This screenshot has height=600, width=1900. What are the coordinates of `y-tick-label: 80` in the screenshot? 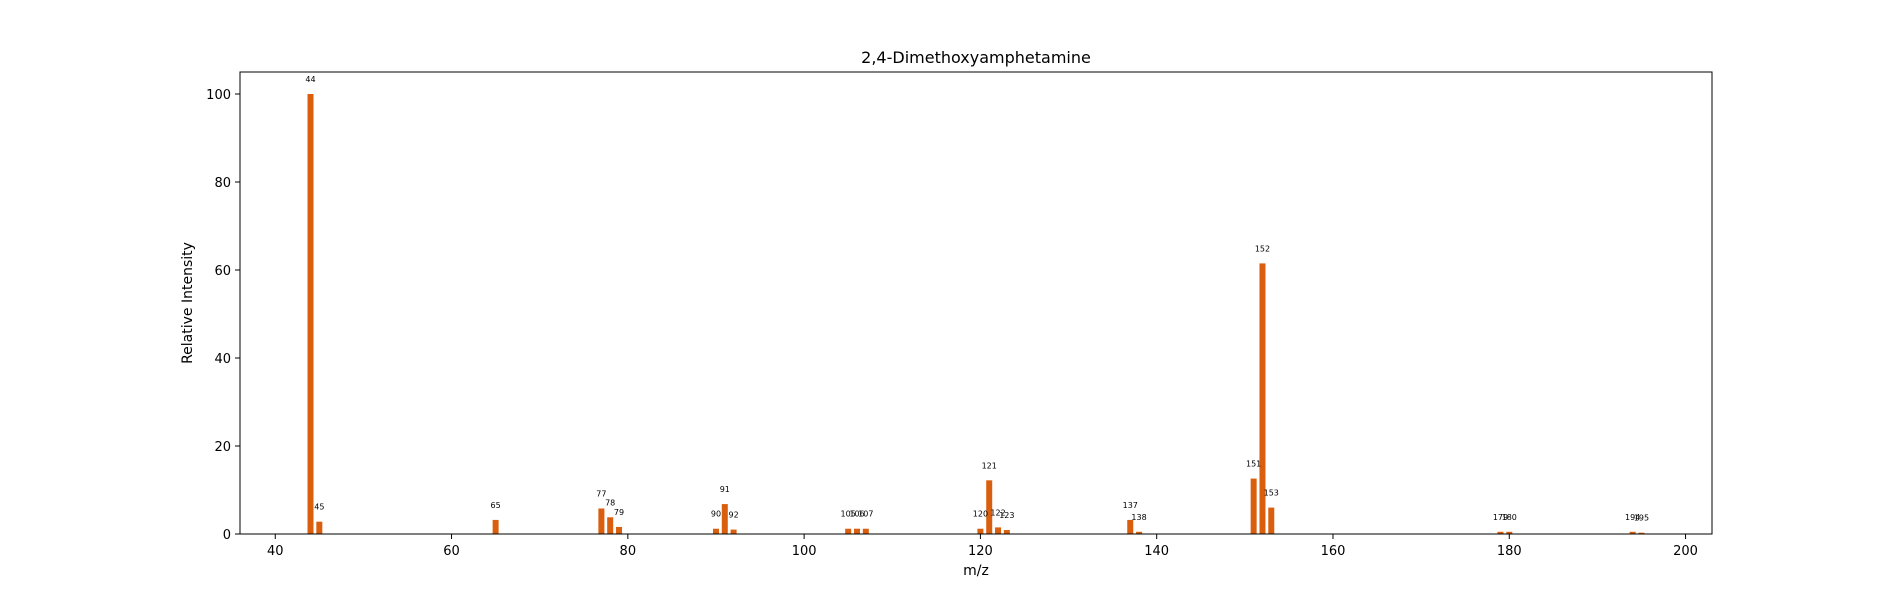 It's located at (222, 183).